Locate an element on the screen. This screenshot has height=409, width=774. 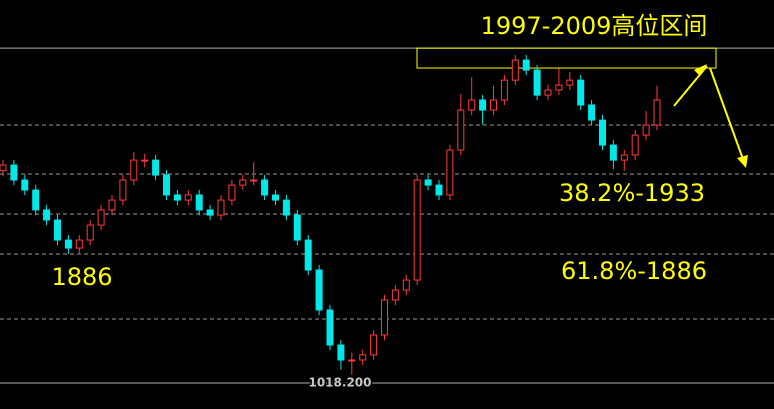
chart-title: 1997-2009高位区间 is located at coordinates (594, 26).